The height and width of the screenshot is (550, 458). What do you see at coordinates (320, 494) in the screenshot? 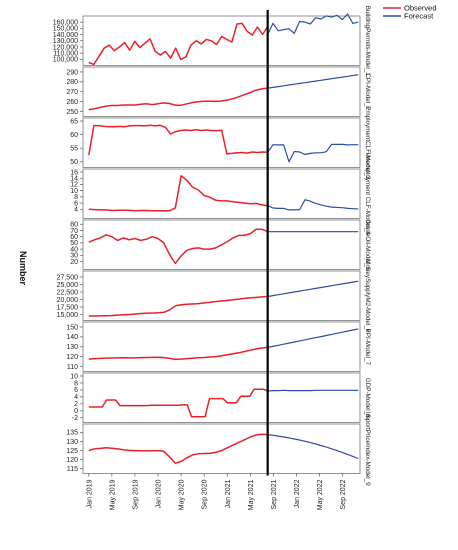
I see `x-tick-label: May 2022` at bounding box center [320, 494].